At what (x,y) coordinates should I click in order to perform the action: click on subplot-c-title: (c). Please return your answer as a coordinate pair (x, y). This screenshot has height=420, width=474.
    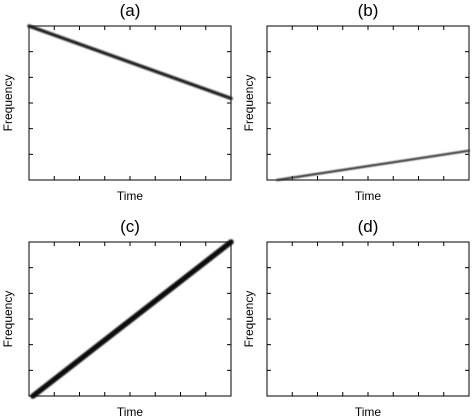
    Looking at the image, I should click on (130, 226).